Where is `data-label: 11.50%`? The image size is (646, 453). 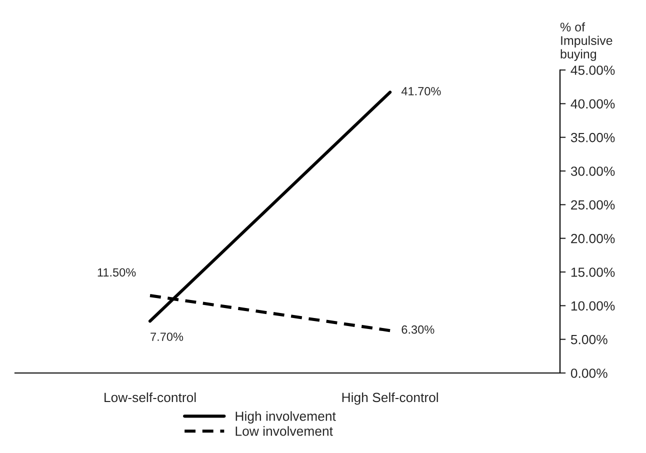 data-label: 11.50% is located at coordinates (117, 272).